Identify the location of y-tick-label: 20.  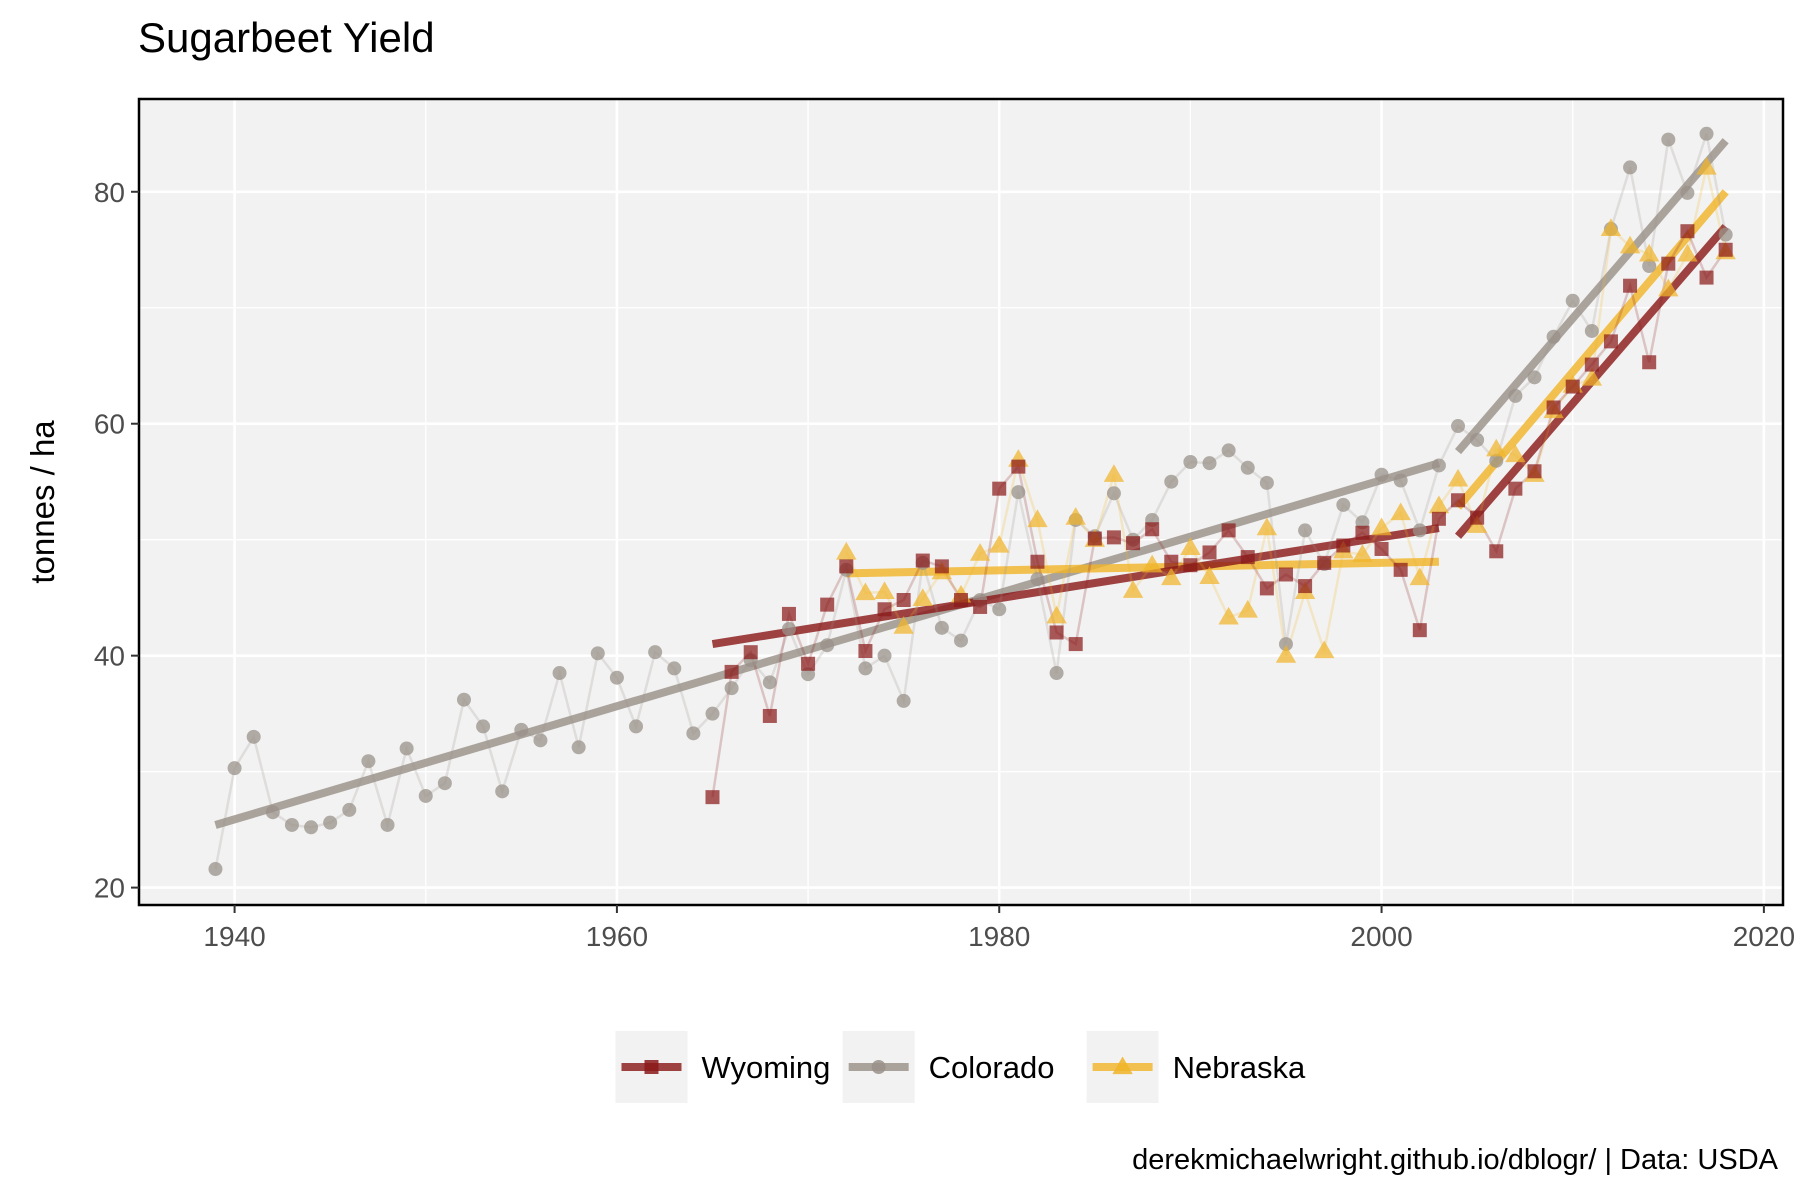
(109, 888).